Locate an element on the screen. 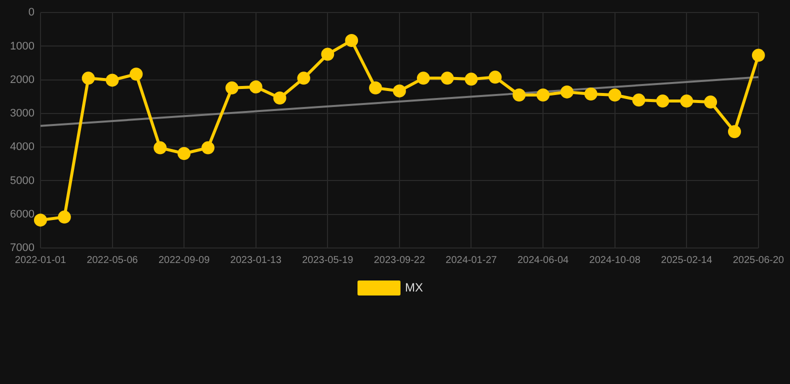 This screenshot has width=790, height=384. y-tick-label: 5000 is located at coordinates (22, 180).